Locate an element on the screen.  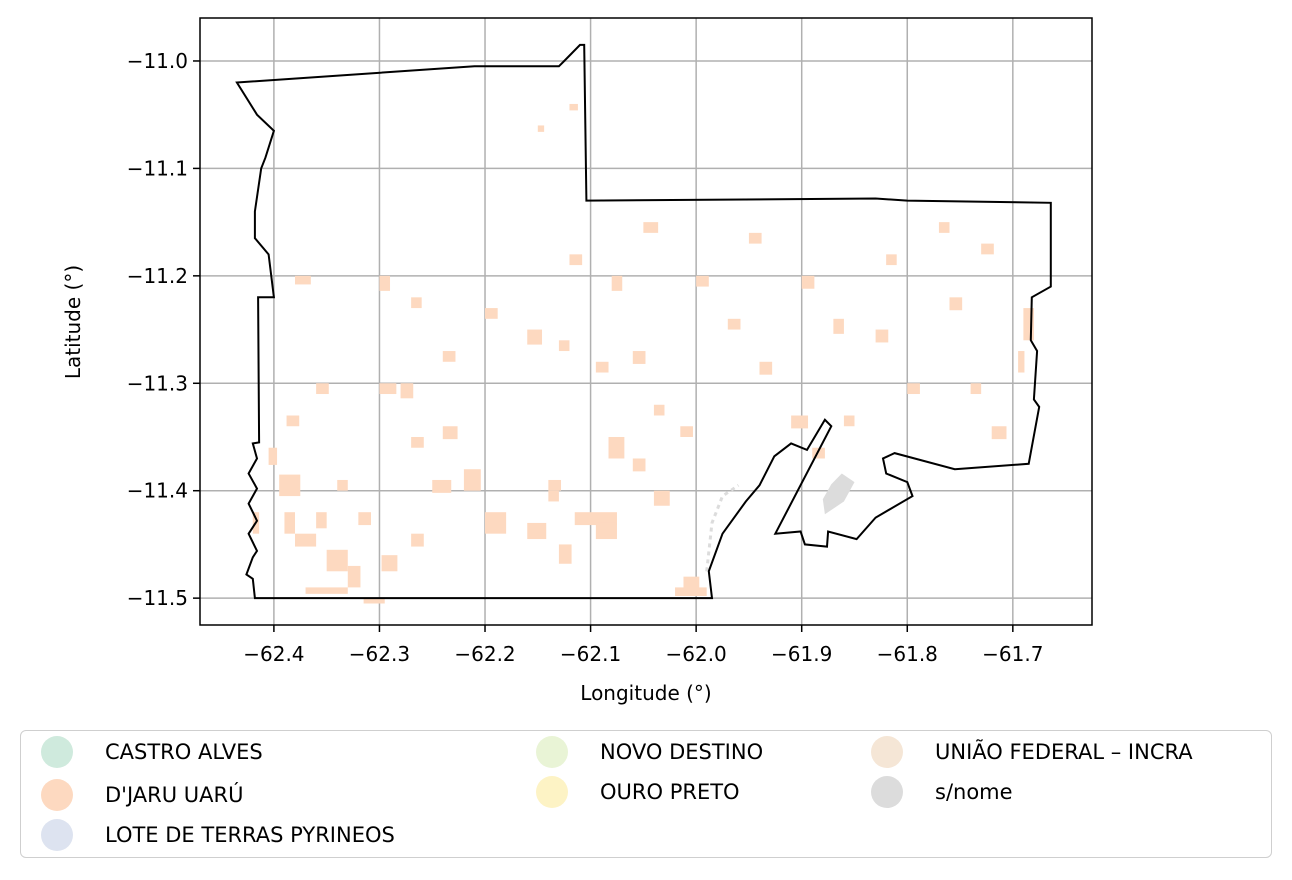
legend-item-djaru-uaru: D'JARU UARÚ is located at coordinates (142, 795).